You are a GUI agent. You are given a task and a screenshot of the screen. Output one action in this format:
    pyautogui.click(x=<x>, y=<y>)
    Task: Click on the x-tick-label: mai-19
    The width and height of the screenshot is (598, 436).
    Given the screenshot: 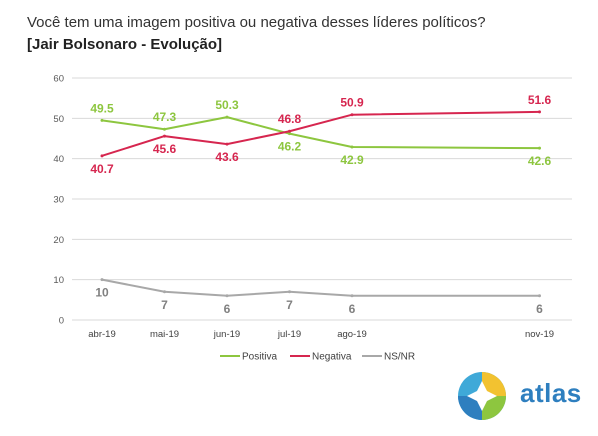 What is the action you would take?
    pyautogui.click(x=164, y=334)
    